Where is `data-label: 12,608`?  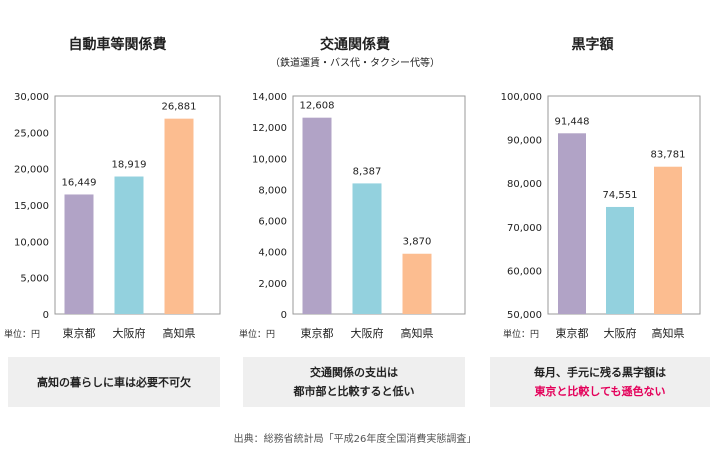 data-label: 12,608 is located at coordinates (317, 106).